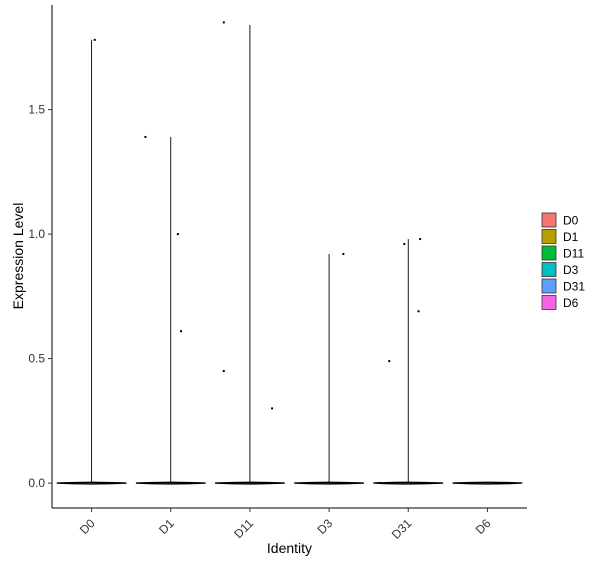 Image resolution: width=600 pixels, height=568 pixels. What do you see at coordinates (408, 361) in the screenshot?
I see `violin-D31` at bounding box center [408, 361].